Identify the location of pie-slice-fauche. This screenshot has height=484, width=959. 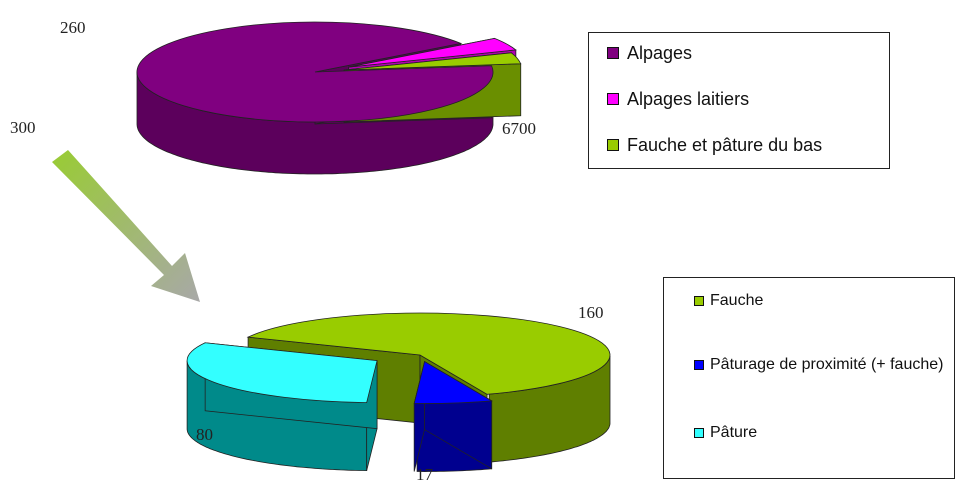
(428, 353).